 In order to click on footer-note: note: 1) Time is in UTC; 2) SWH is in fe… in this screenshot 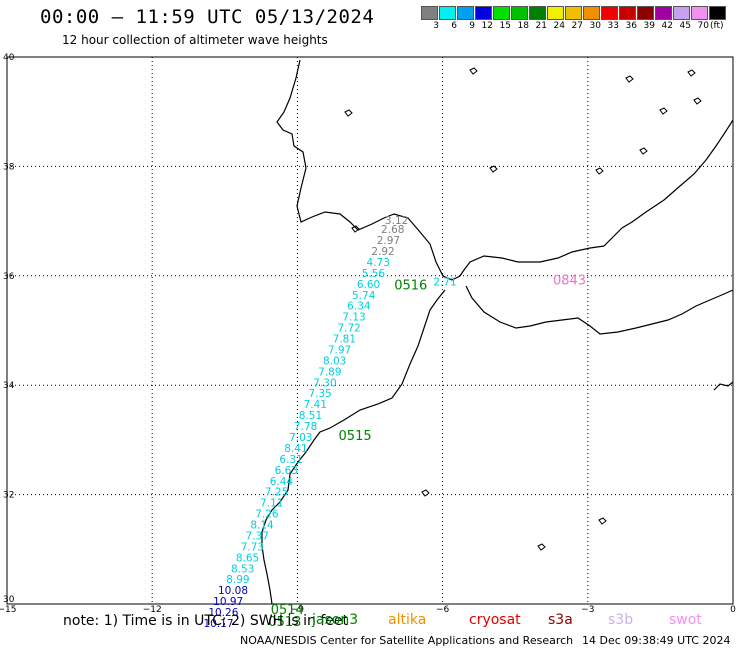, I will do `click(206, 621)`.